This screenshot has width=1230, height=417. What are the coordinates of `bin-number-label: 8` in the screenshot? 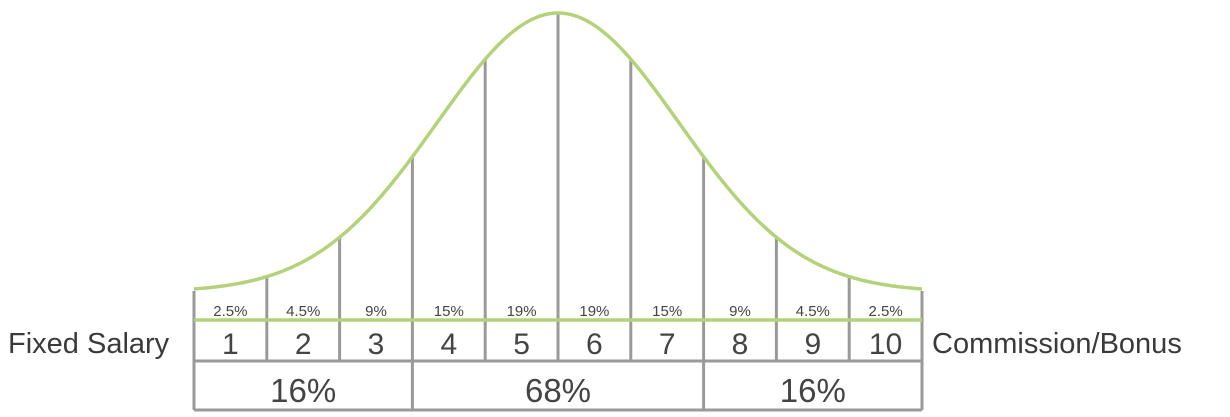 It's located at (740, 344).